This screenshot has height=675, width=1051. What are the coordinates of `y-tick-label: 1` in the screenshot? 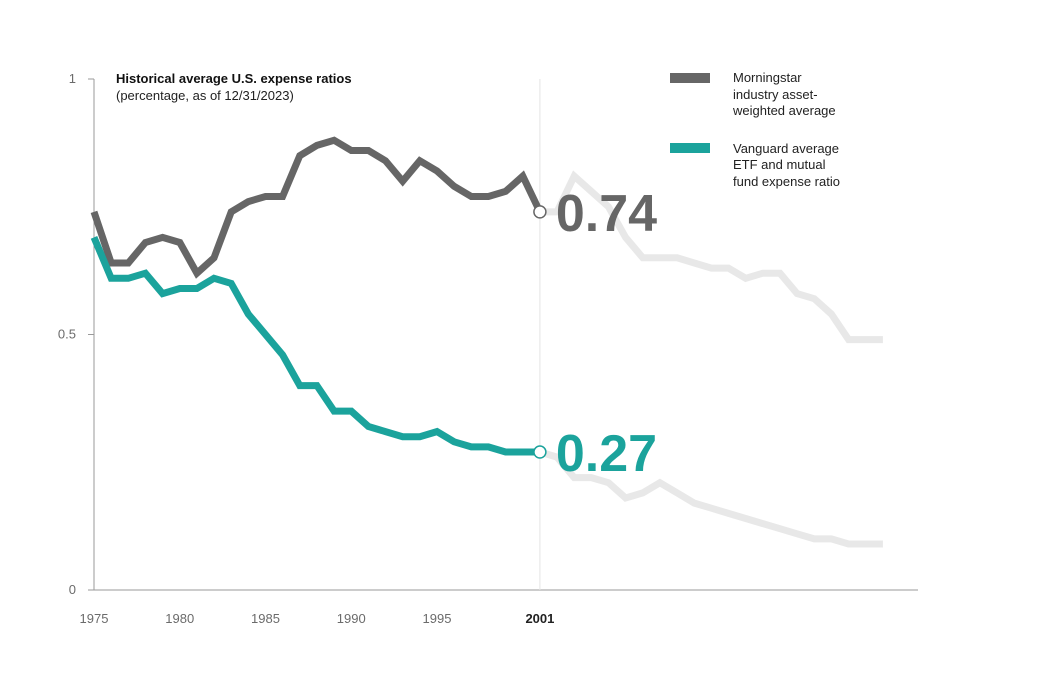 It's located at (72, 78).